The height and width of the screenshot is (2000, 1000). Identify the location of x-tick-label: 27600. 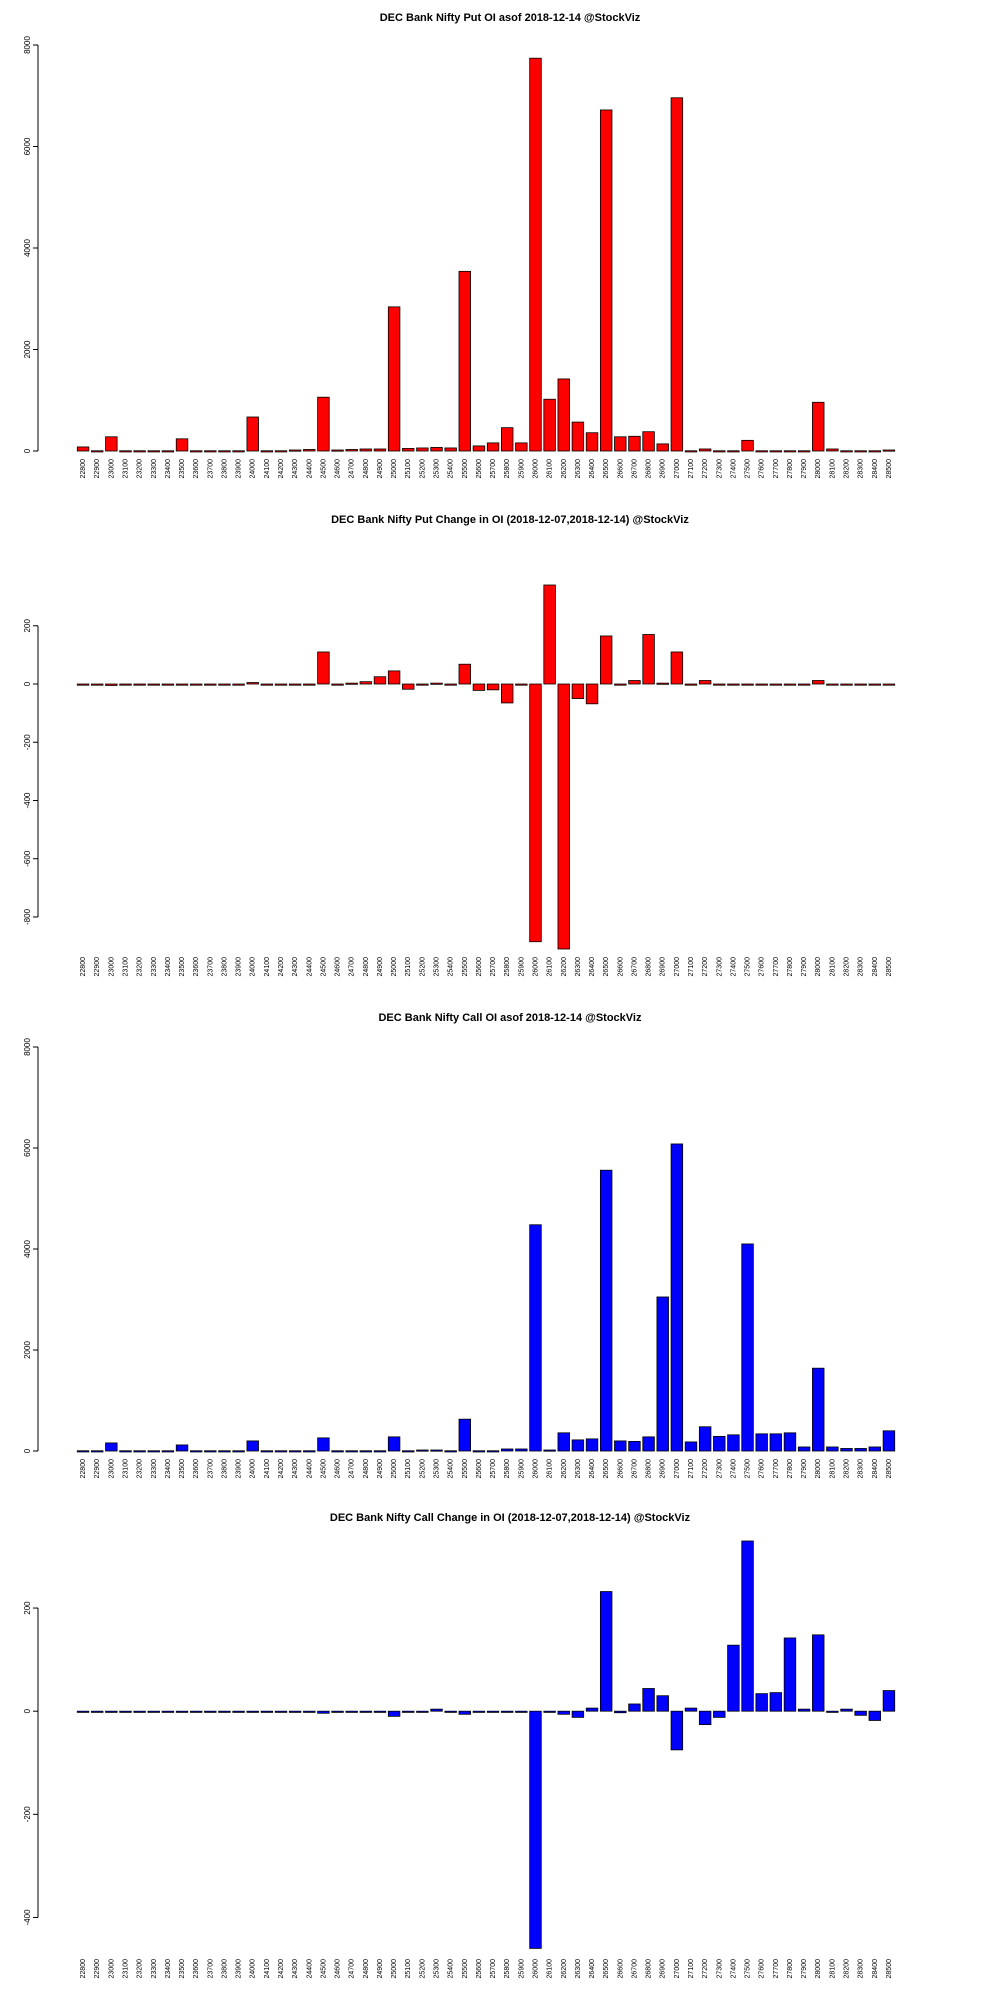
(762, 469).